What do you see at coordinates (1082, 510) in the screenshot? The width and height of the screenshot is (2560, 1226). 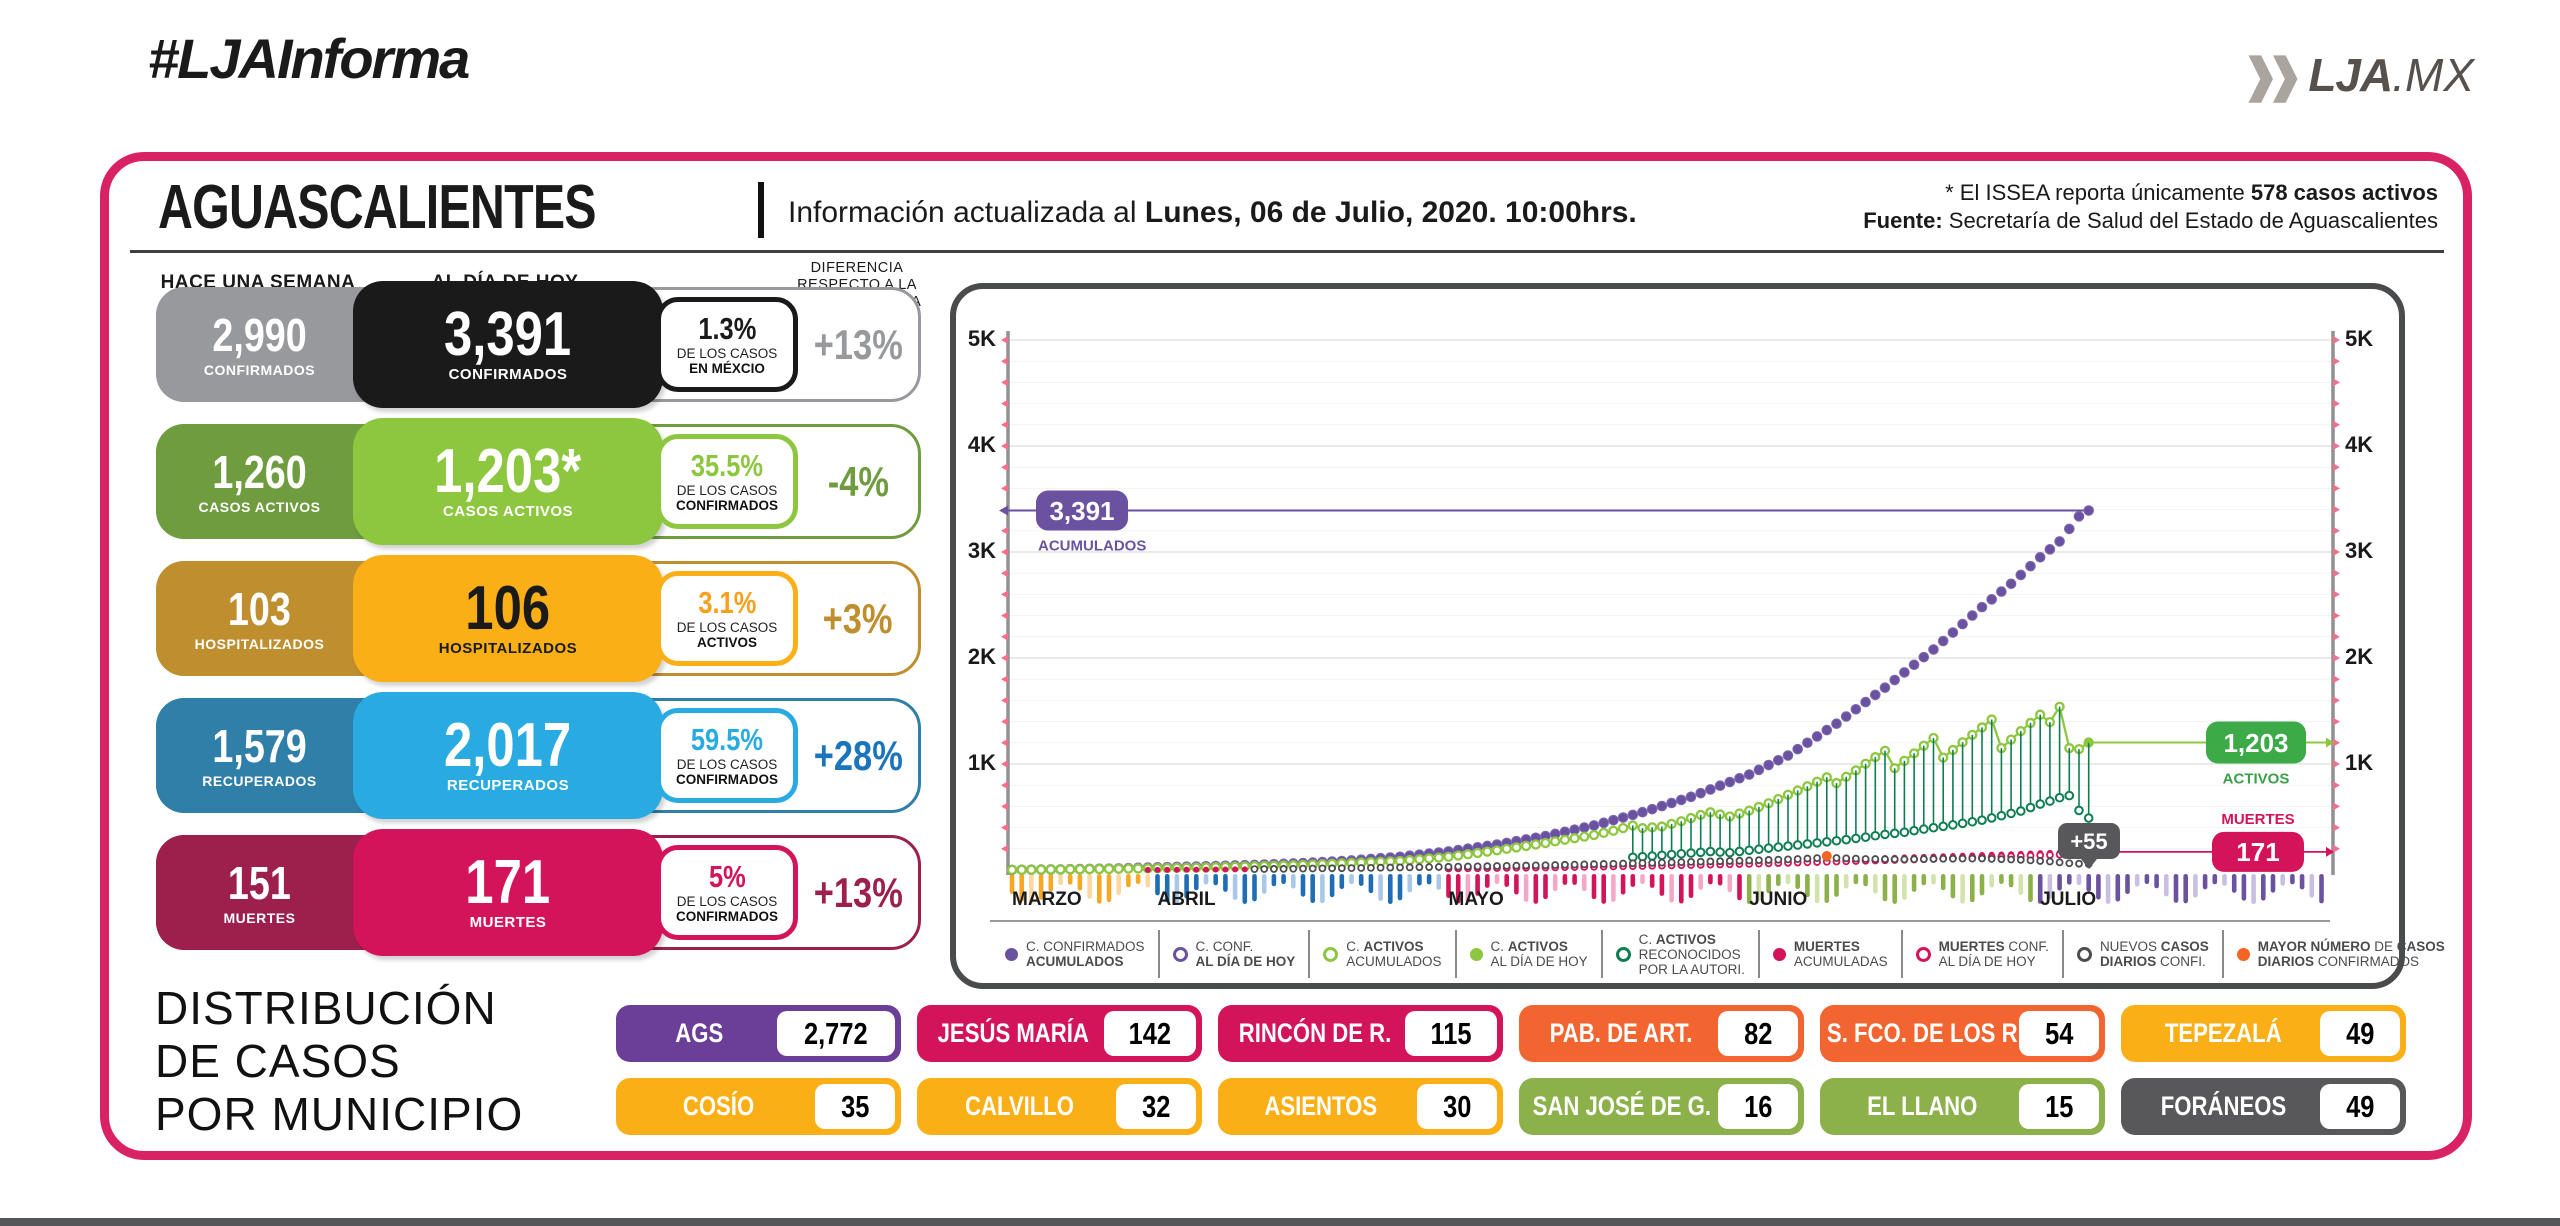 I see `confirmed-badge` at bounding box center [1082, 510].